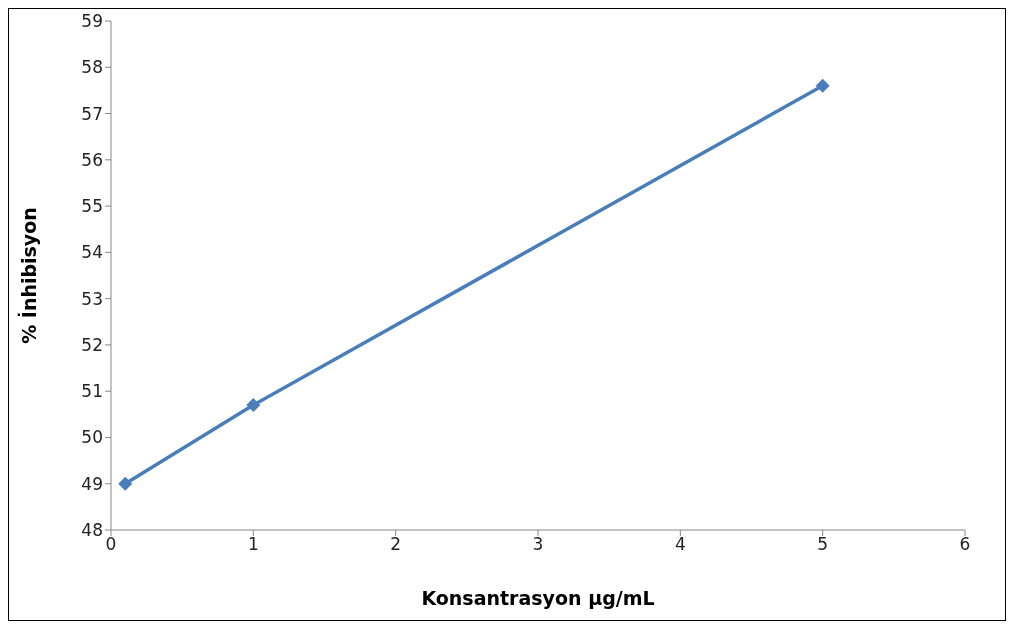  What do you see at coordinates (92, 530) in the screenshot?
I see `y-tick-label: 48` at bounding box center [92, 530].